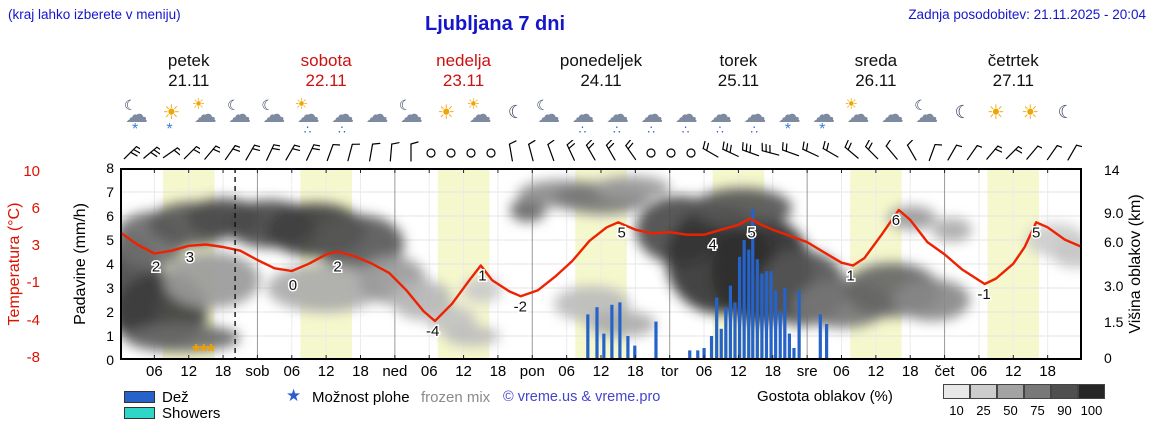 This screenshot has height=443, width=1152. I want to click on day-header: ponedeljek 24.11, so click(600, 71).